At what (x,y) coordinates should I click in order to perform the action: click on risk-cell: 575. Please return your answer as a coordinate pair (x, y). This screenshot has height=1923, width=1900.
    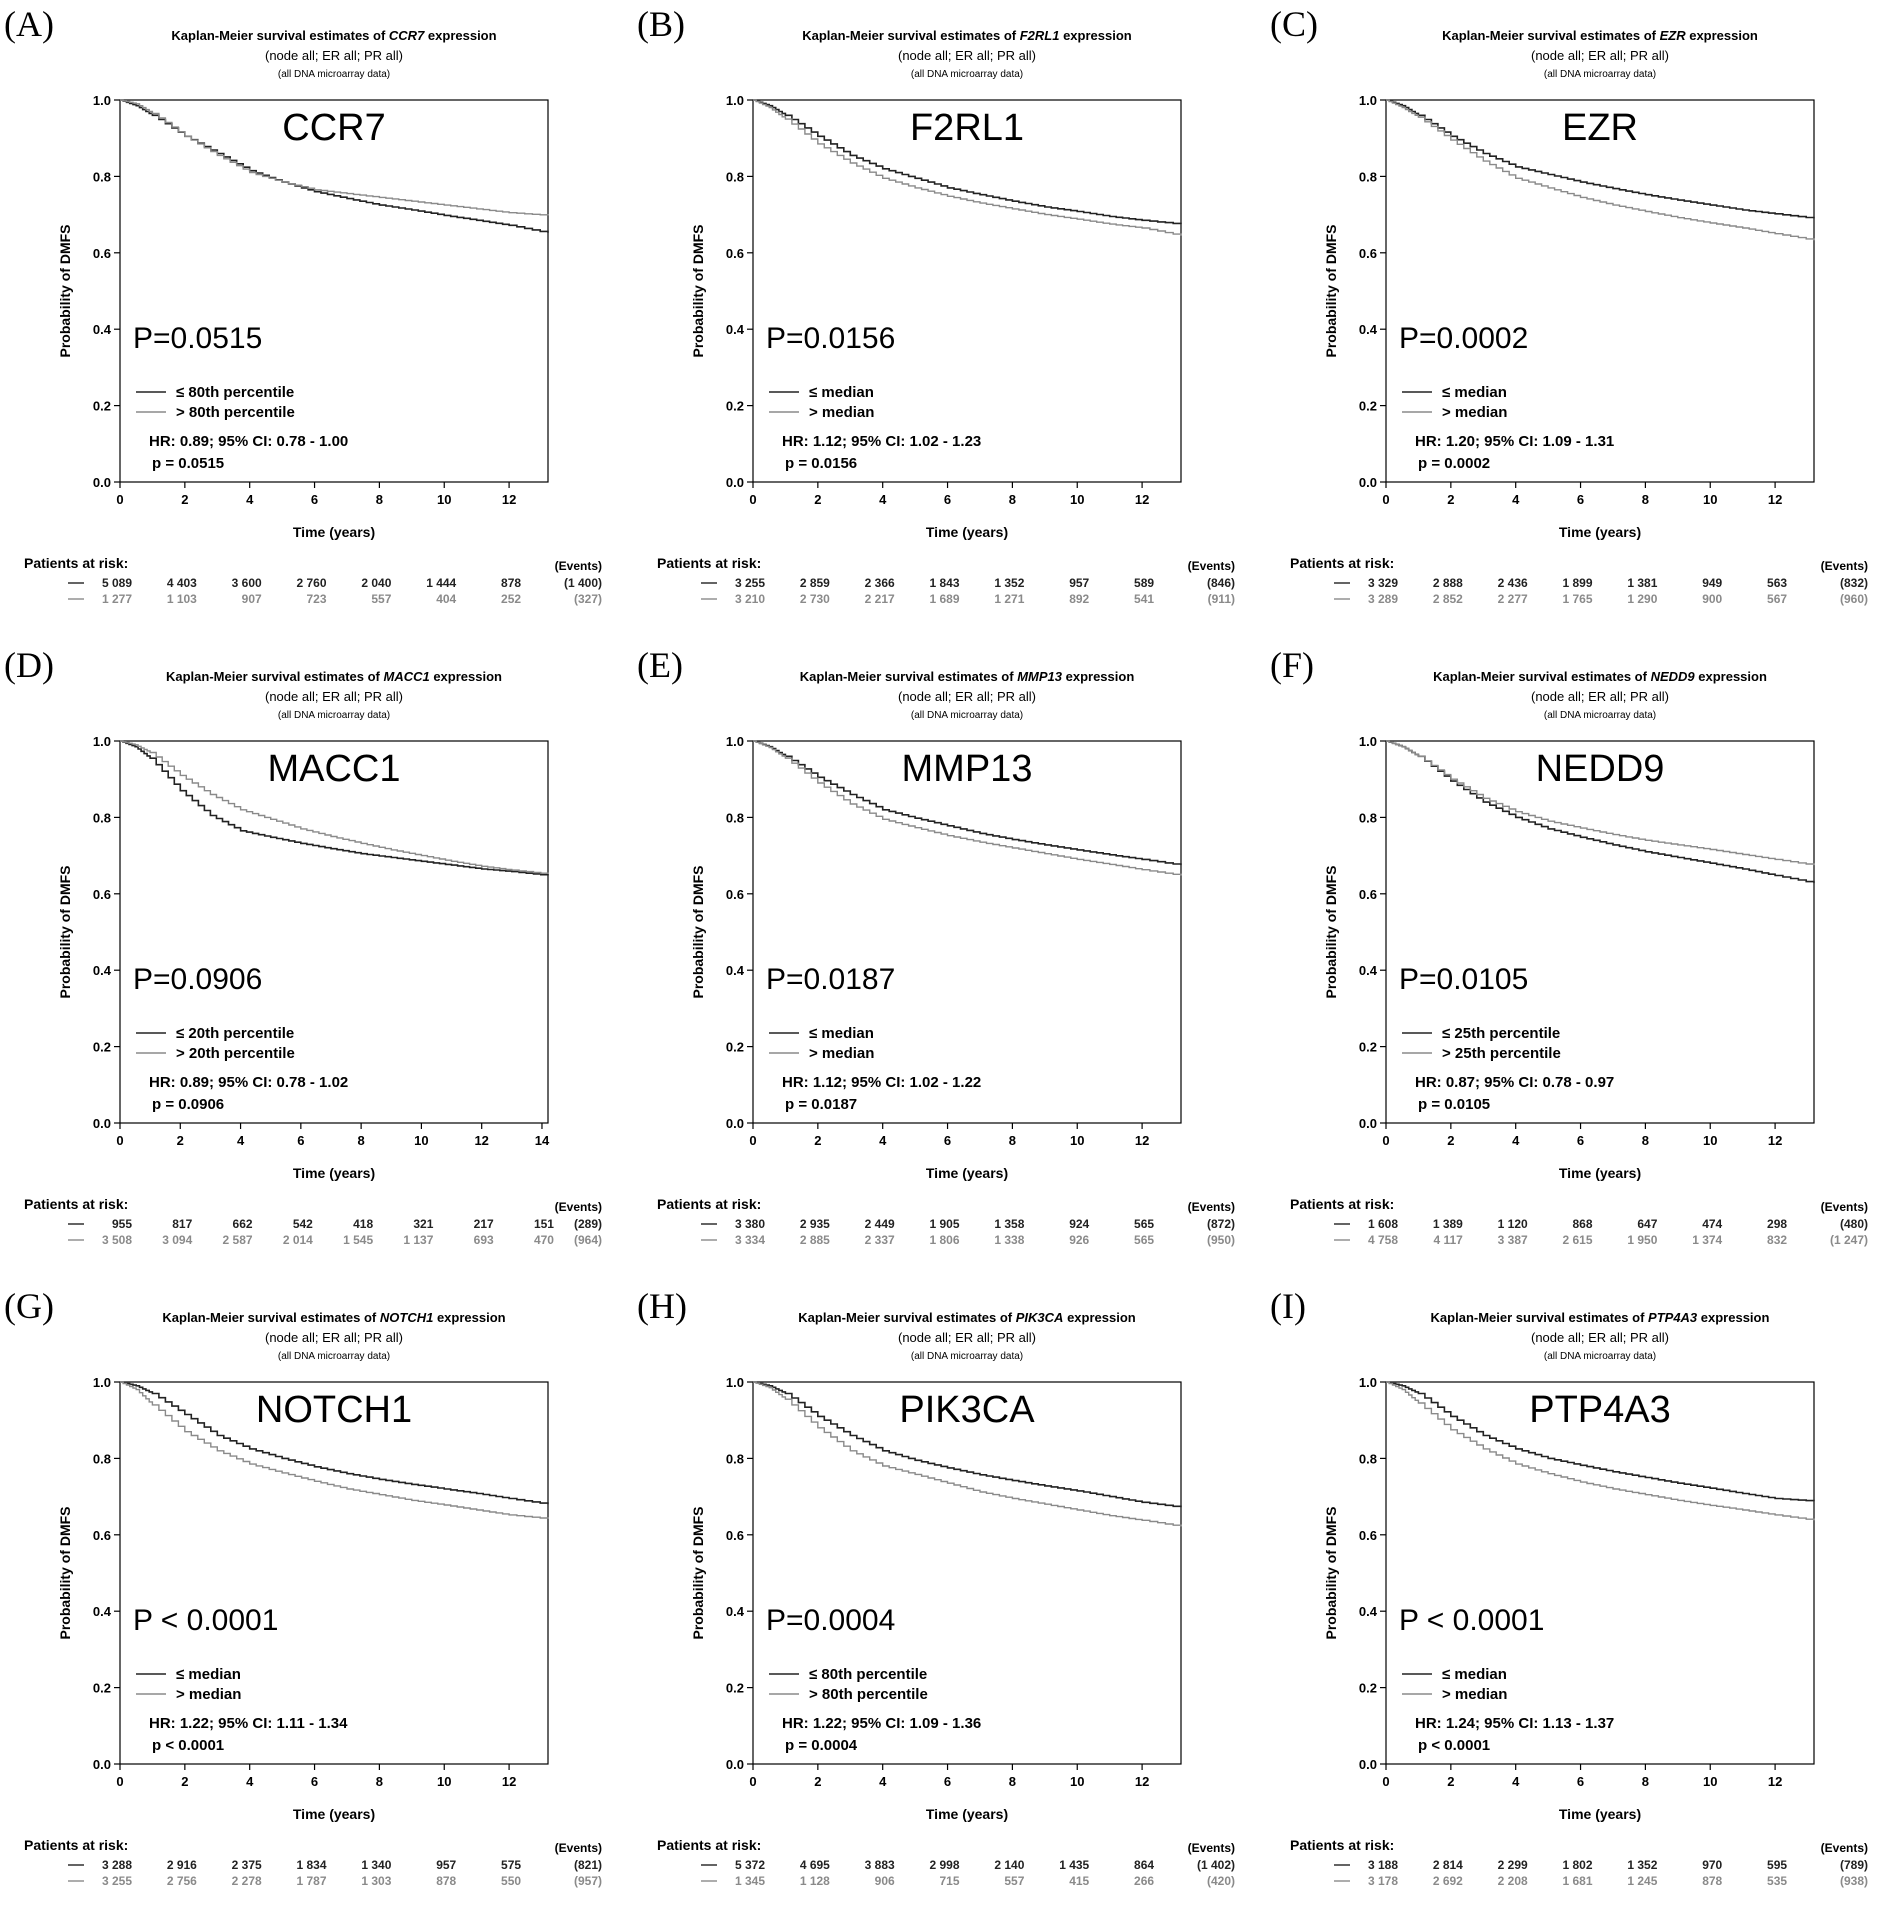
    Looking at the image, I should click on (511, 1865).